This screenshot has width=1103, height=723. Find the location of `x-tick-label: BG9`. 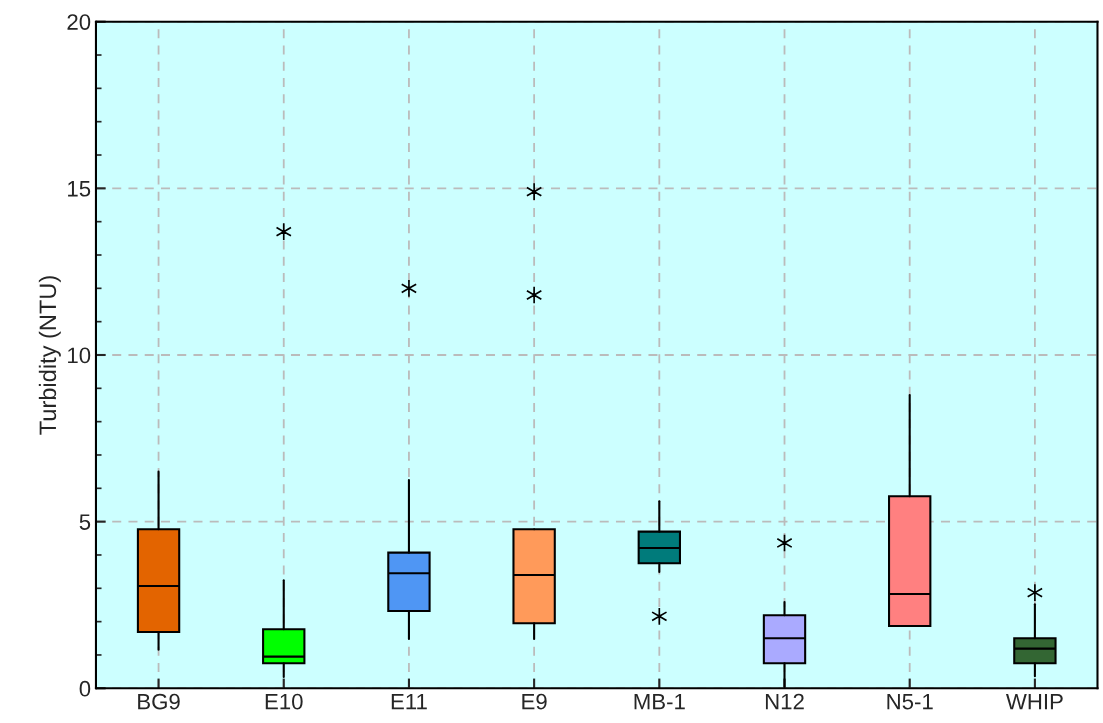

x-tick-label: BG9 is located at coordinates (159, 701).